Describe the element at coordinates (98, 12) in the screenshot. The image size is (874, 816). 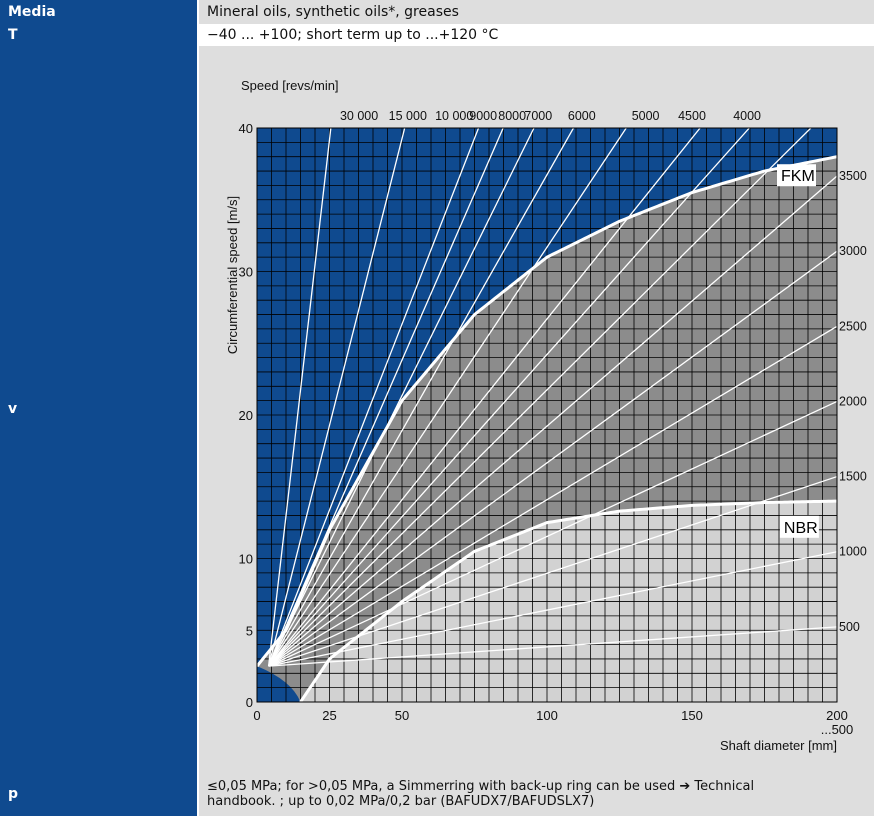
I see `media-label: Media` at that location.